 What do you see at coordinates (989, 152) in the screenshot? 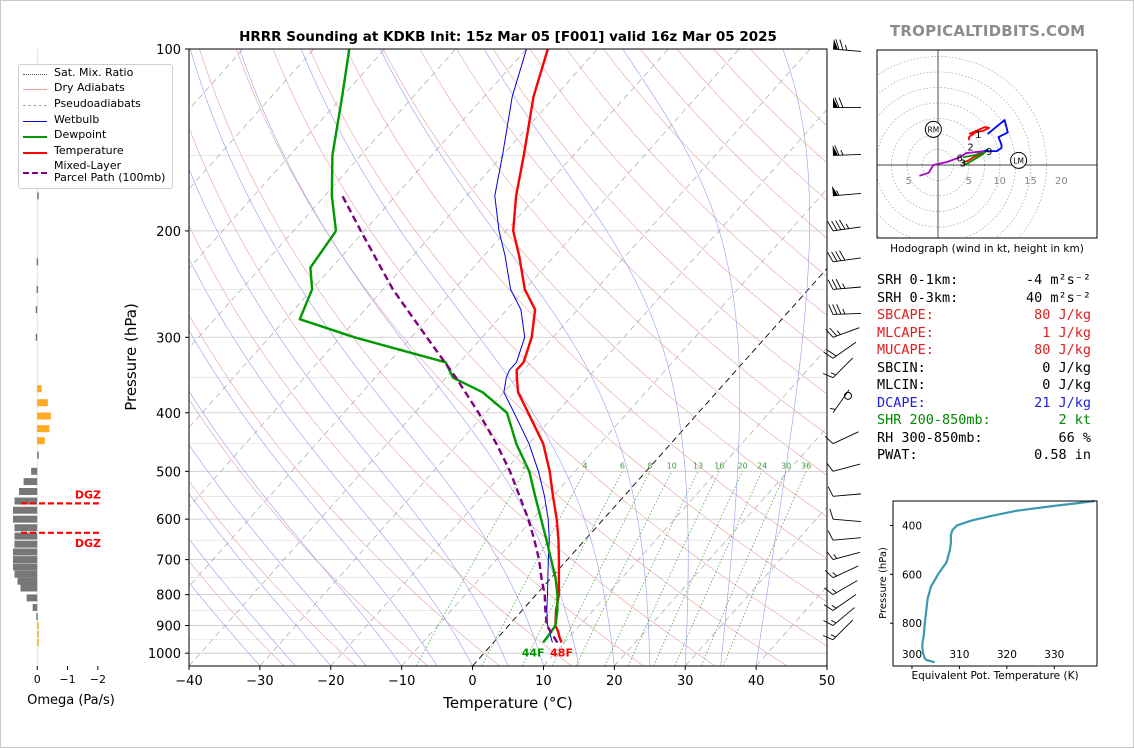
I see `hodograph-height-label: 9` at bounding box center [989, 152].